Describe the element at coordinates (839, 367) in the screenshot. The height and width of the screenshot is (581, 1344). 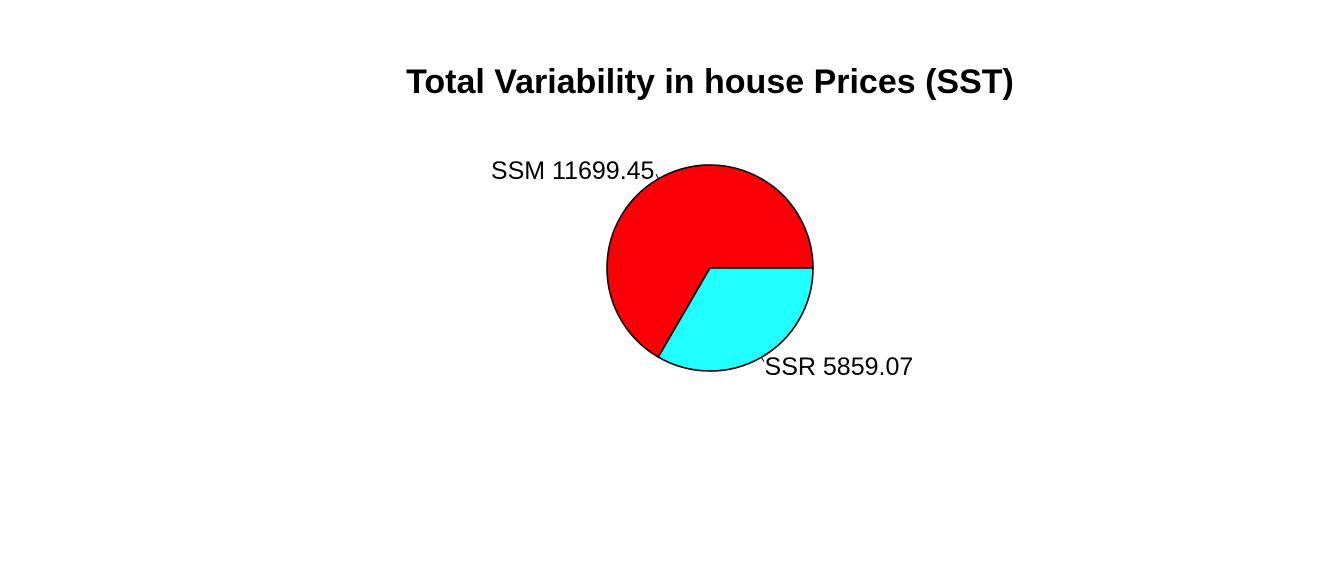
I see `pie-label-1: SSR 5859.07` at that location.